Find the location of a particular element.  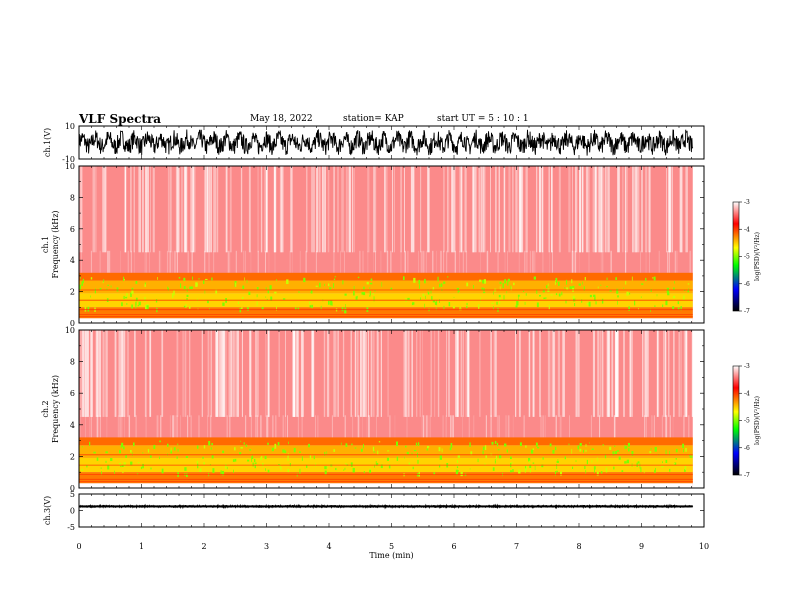

ch3-waveform-x-tick-label: 0 is located at coordinates (78, 546).